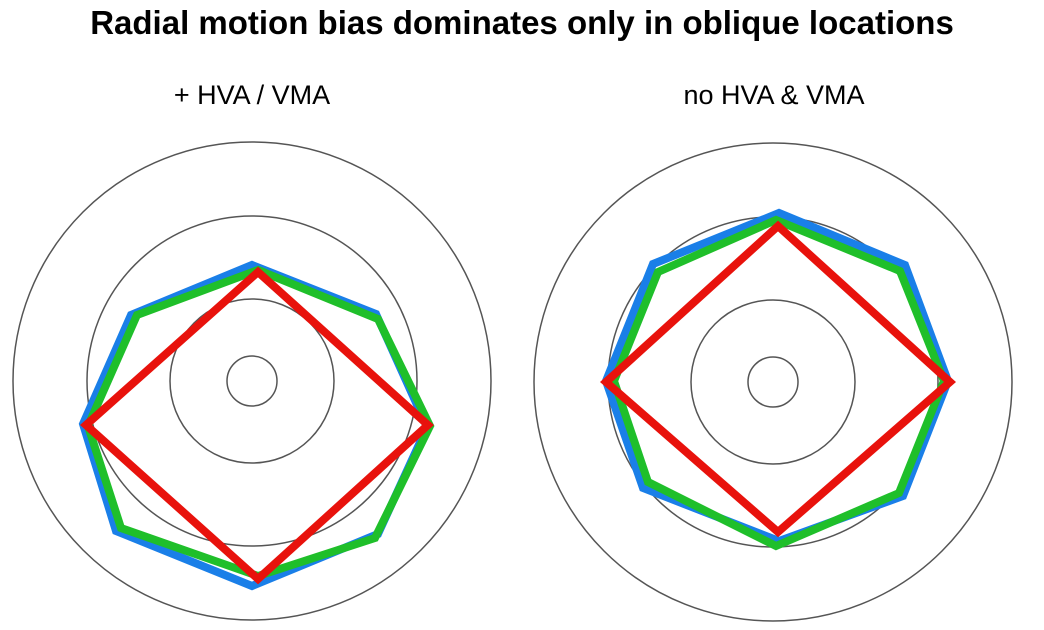  I want to click on left-ring-inner, so click(252, 381).